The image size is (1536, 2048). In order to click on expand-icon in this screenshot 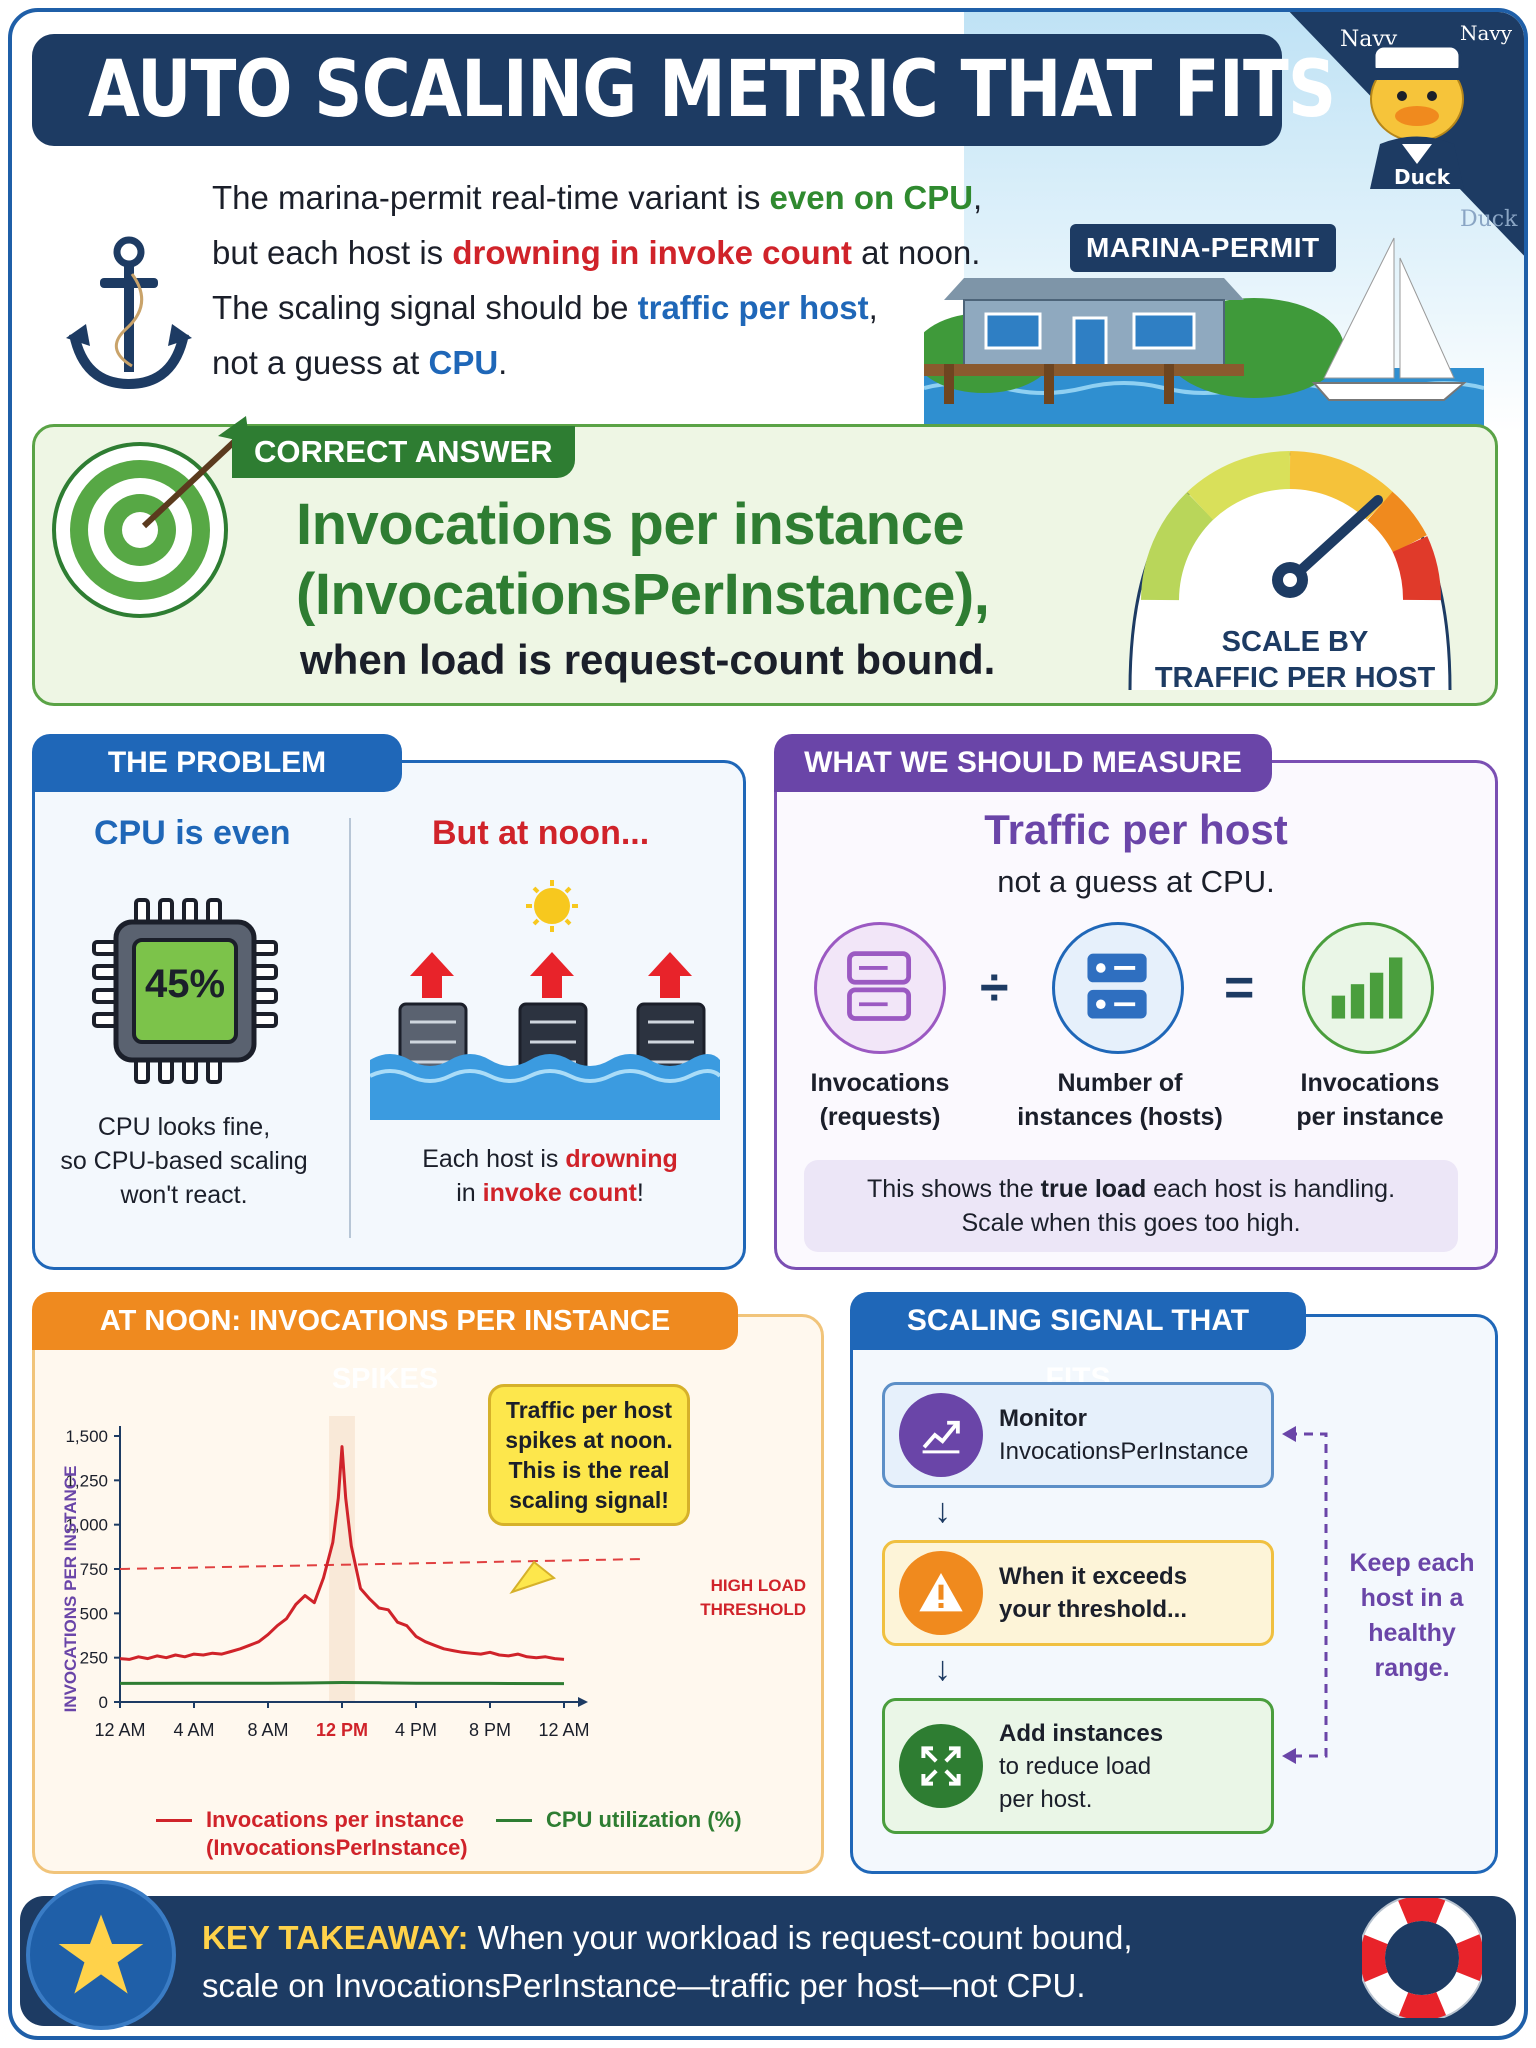, I will do `click(941, 1766)`.